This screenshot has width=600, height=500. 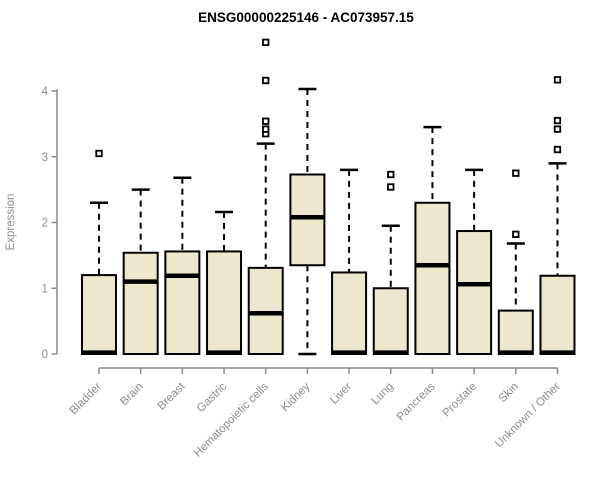 I want to click on boxplot-prostate, so click(x=474, y=261).